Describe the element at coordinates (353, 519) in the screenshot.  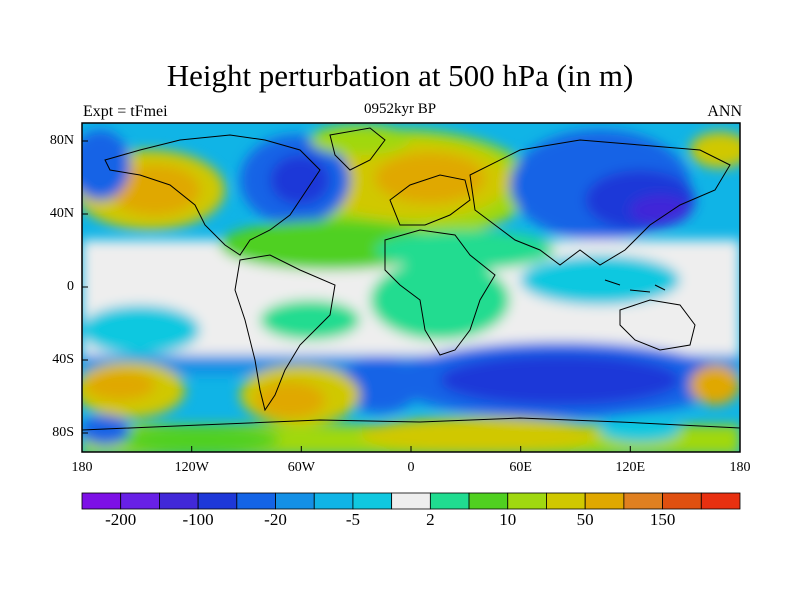
I see `colorbar-label: -5` at that location.